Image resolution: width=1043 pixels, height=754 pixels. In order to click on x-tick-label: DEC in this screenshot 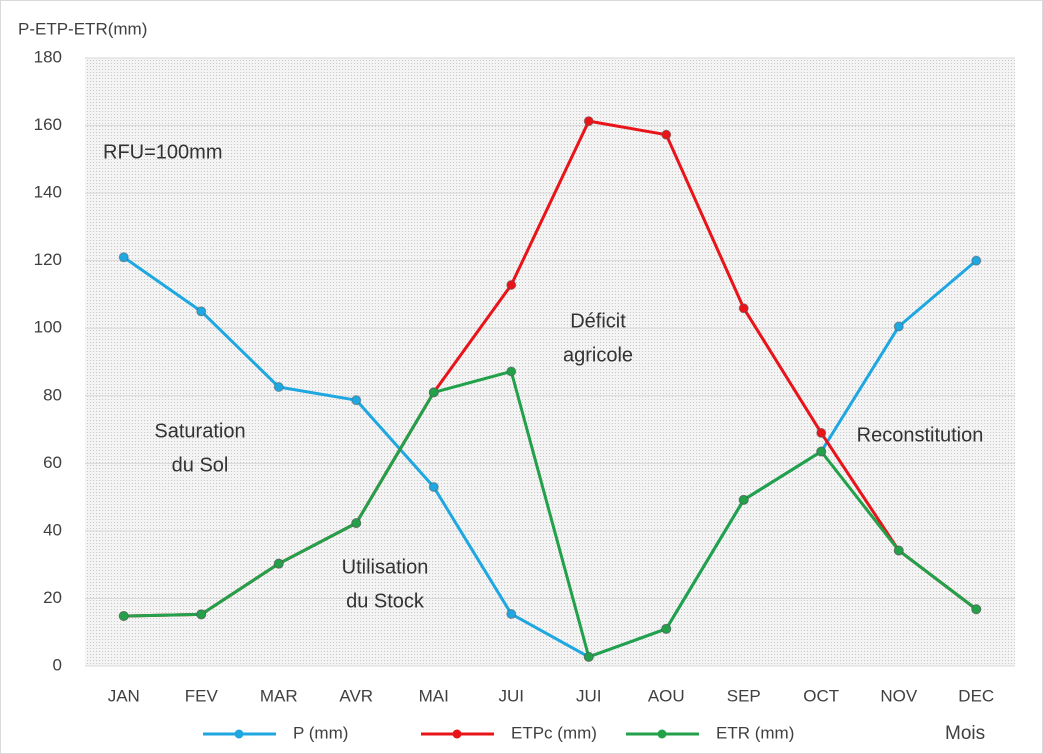, I will do `click(976, 695)`.